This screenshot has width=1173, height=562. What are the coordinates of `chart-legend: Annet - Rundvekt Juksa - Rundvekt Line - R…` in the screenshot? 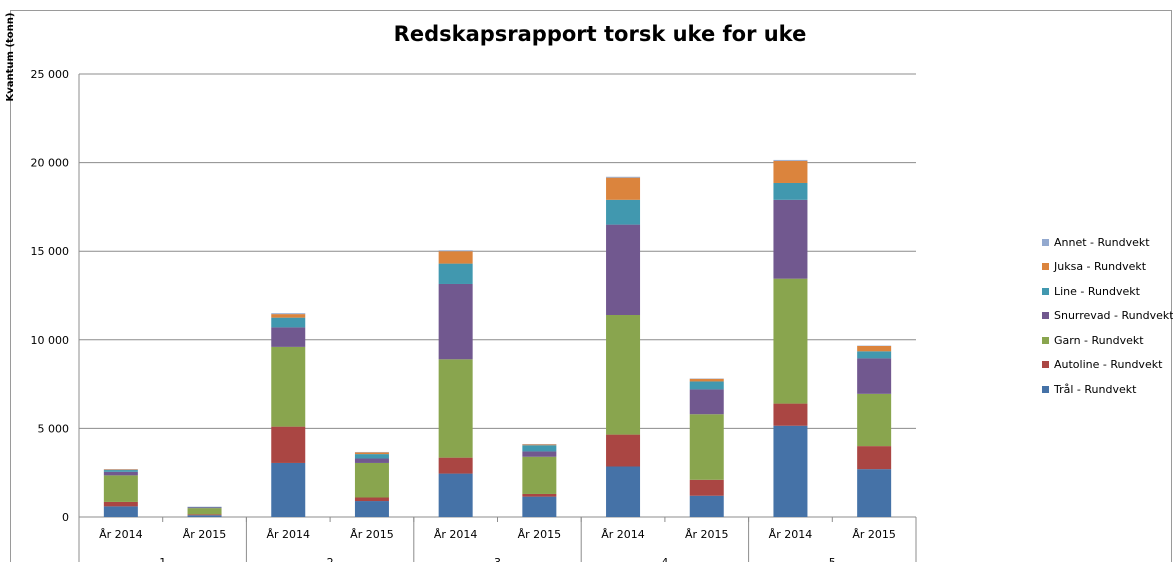 It's located at (1107, 316).